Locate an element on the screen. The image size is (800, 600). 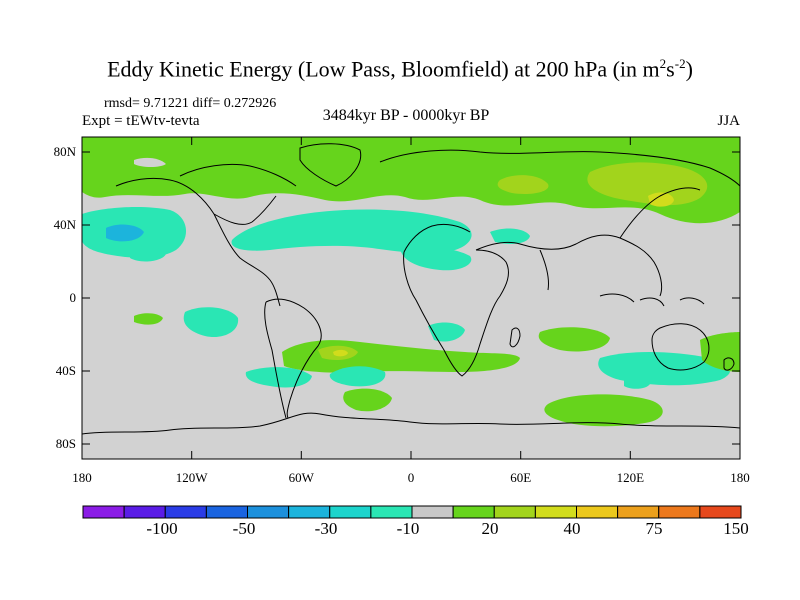
colorbar-label-minus-30: -30 is located at coordinates (326, 528).